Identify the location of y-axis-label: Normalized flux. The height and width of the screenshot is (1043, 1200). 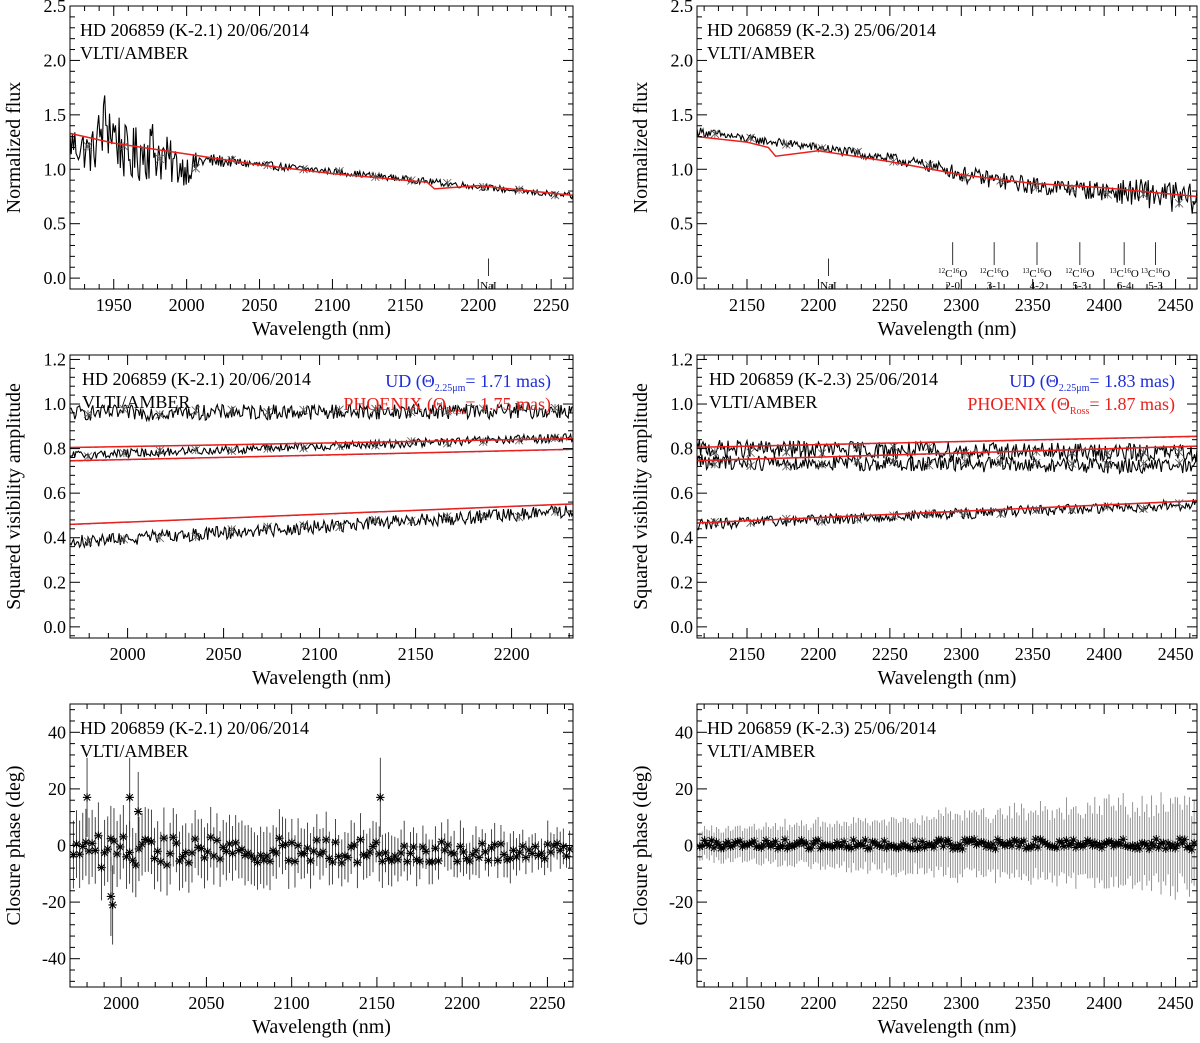
(14, 148).